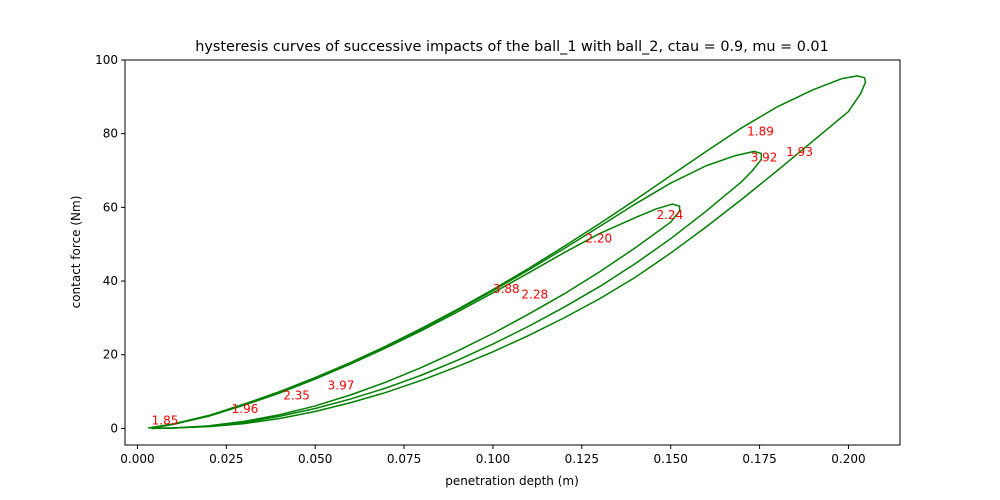  Describe the element at coordinates (245, 409) in the screenshot. I see `annotation-2: 1.96` at that location.